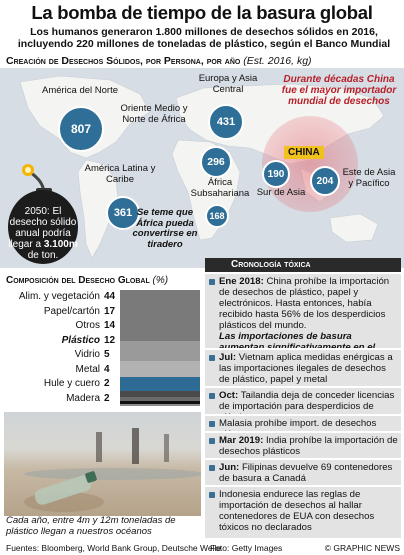 The height and width of the screenshot is (555, 404). Describe the element at coordinates (226, 122) in the screenshot. I see `region-bubble-europe-central-asia: 431` at that location.